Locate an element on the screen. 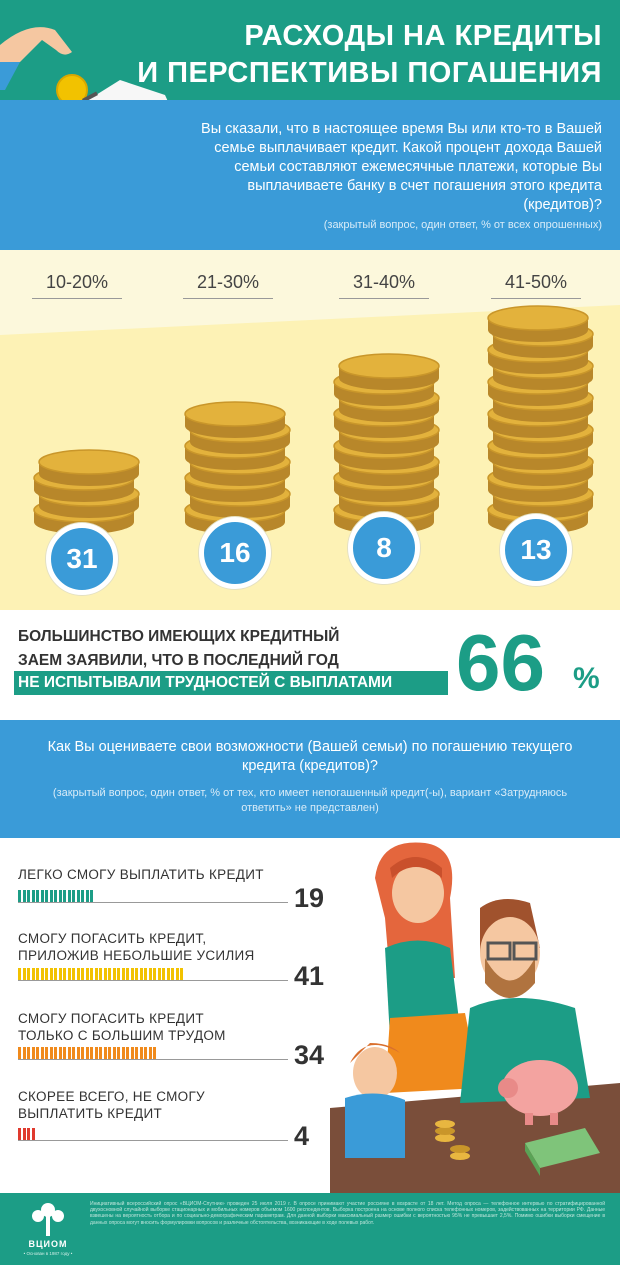  value-circle: 13 is located at coordinates (536, 550).